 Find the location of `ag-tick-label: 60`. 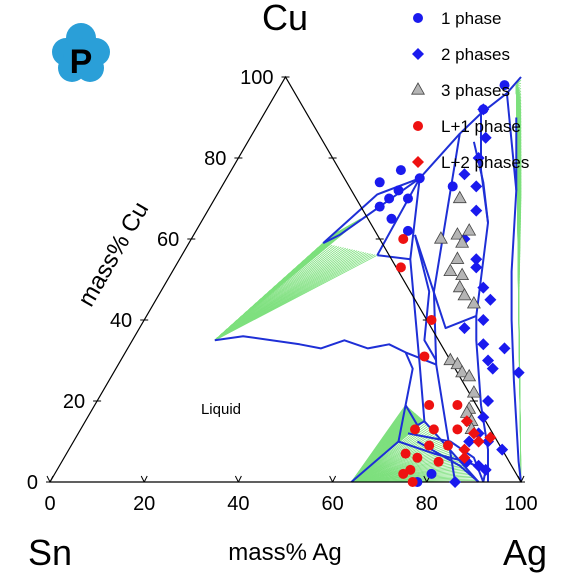

ag-tick-label: 60 is located at coordinates (332, 504).